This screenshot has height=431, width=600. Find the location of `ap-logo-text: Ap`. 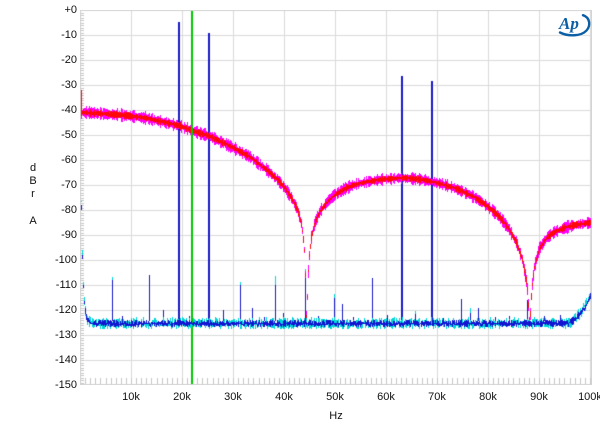

ap-logo-text: Ap is located at coordinates (568, 23).